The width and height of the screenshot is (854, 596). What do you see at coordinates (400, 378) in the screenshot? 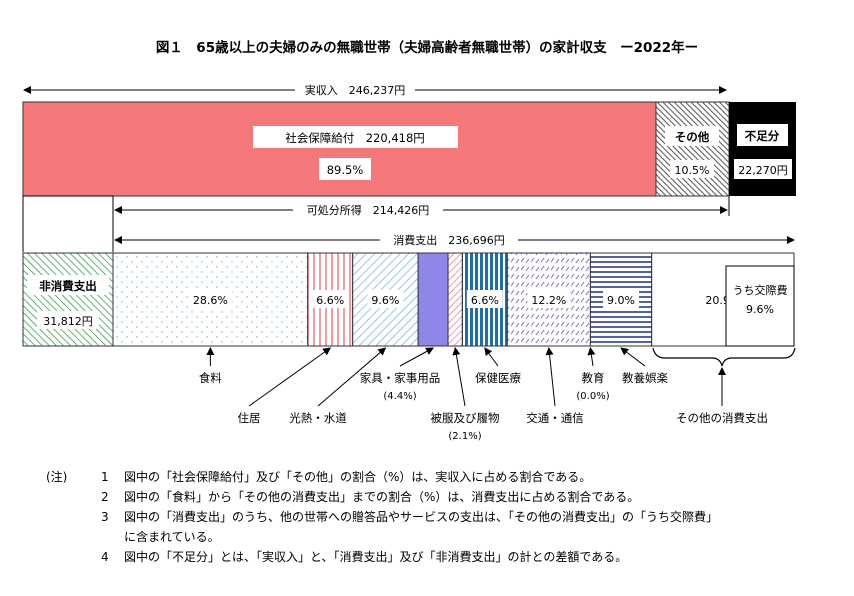
I see `category-label-furniture: 家具・家事用品` at bounding box center [400, 378].